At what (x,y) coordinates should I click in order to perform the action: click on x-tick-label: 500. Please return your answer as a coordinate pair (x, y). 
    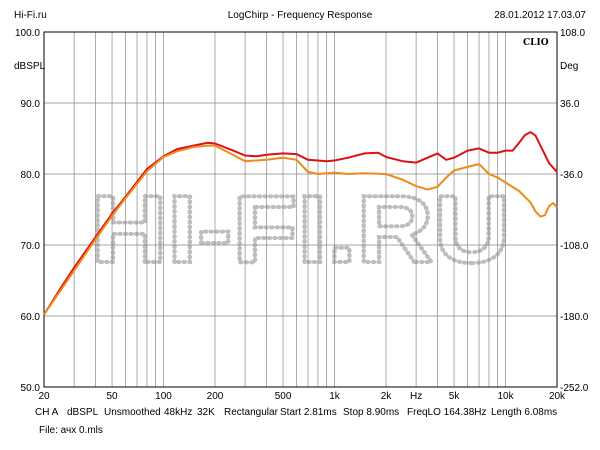
    Looking at the image, I should click on (283, 396).